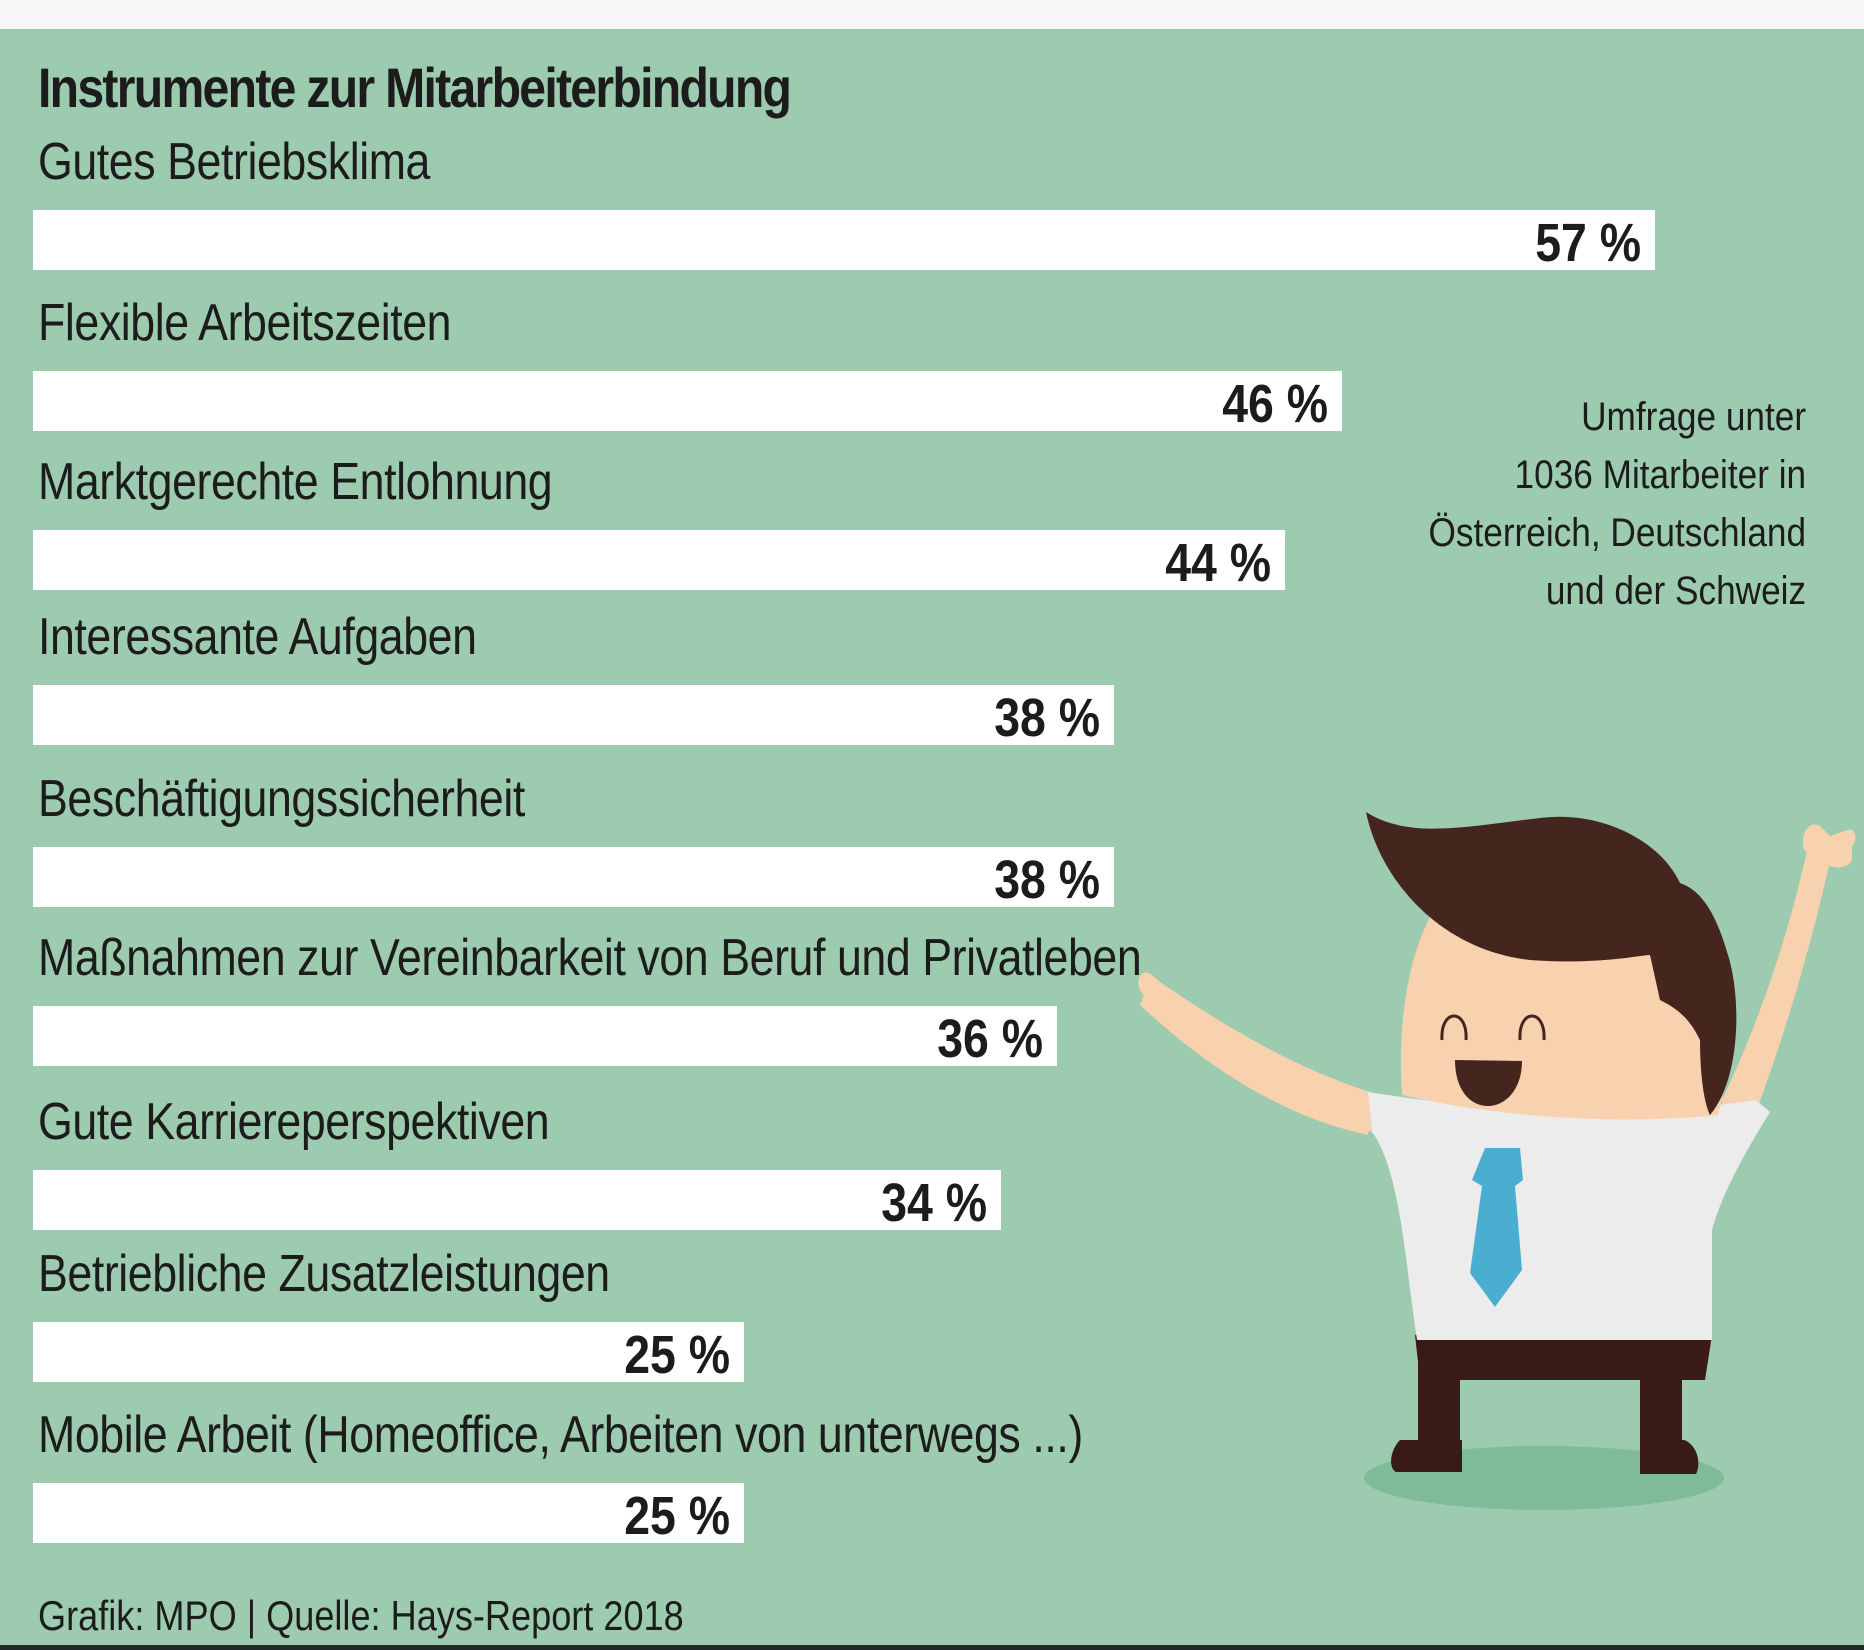 The width and height of the screenshot is (1864, 1650). I want to click on value-label: 57 %, so click(1588, 243).